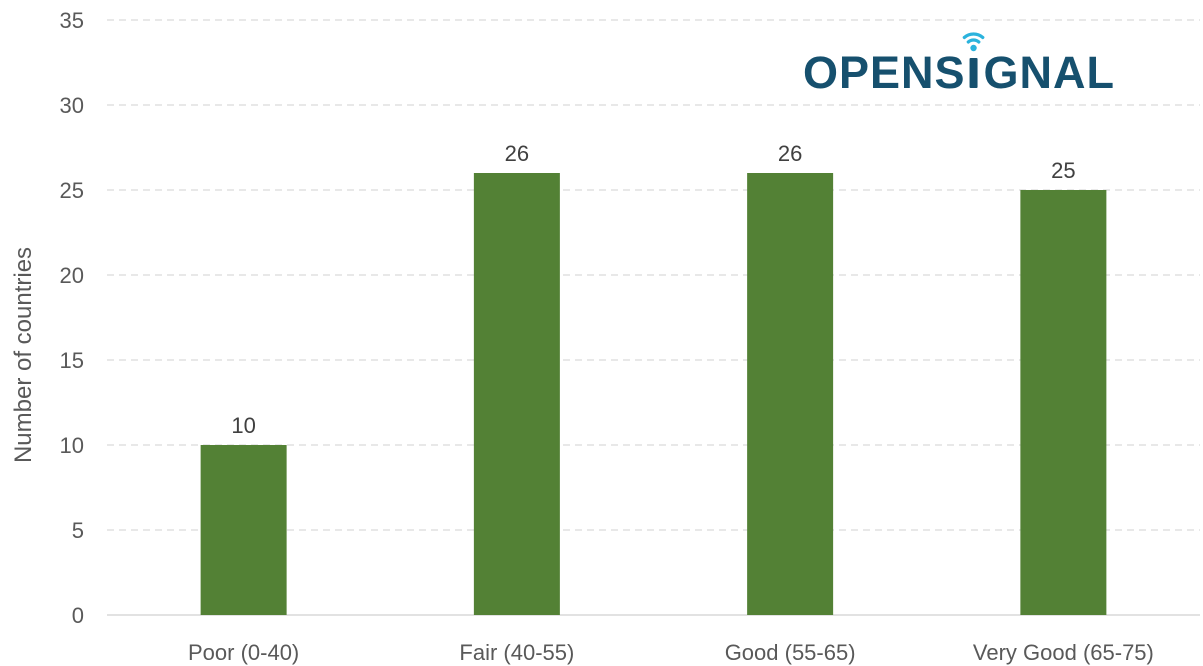 This screenshot has width=1203, height=666. What do you see at coordinates (23, 355) in the screenshot?
I see `y-axis-title: Number of countries` at bounding box center [23, 355].